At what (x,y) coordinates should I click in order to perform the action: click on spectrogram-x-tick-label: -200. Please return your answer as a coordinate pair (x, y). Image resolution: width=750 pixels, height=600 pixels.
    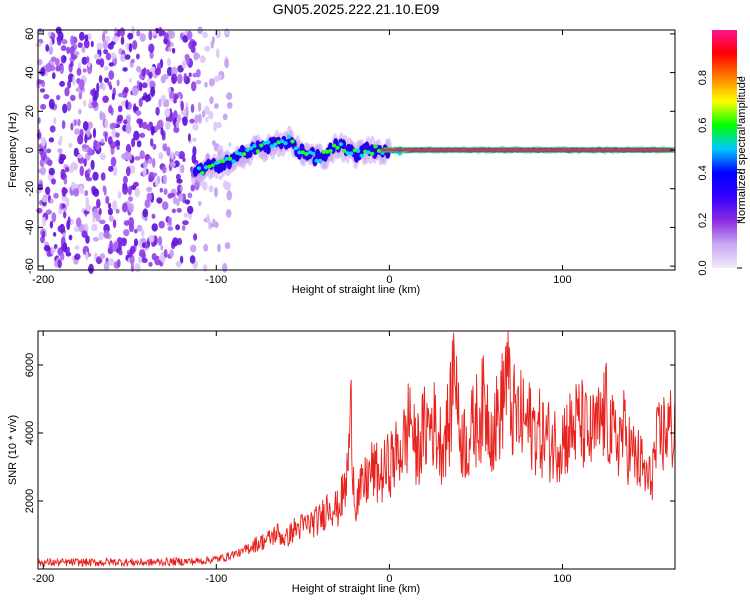
    Looking at the image, I should click on (43, 280).